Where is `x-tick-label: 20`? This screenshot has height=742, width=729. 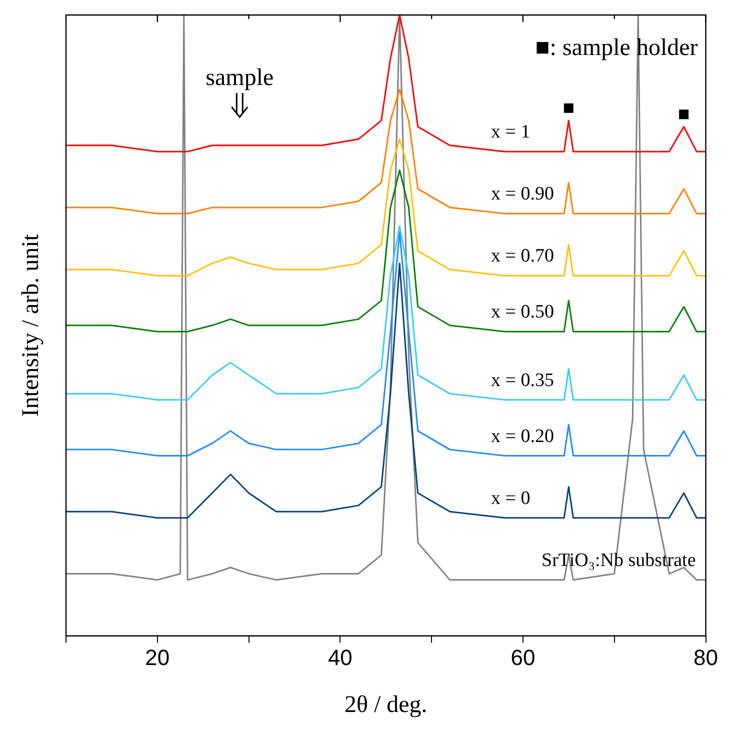
x-tick-label: 20 is located at coordinates (157, 657).